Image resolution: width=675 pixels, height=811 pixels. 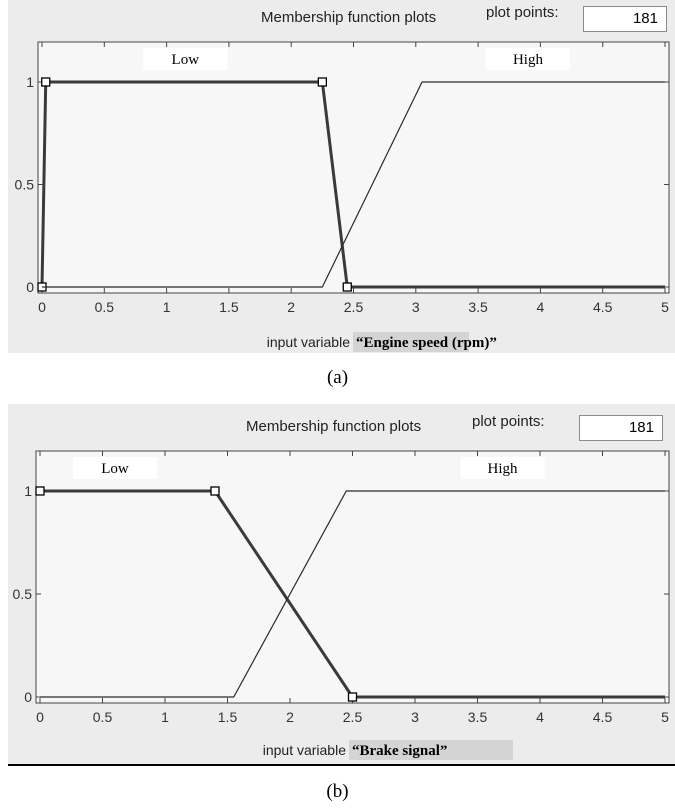 What do you see at coordinates (399, 751) in the screenshot?
I see `x-label-name: “Brake signal”` at bounding box center [399, 751].